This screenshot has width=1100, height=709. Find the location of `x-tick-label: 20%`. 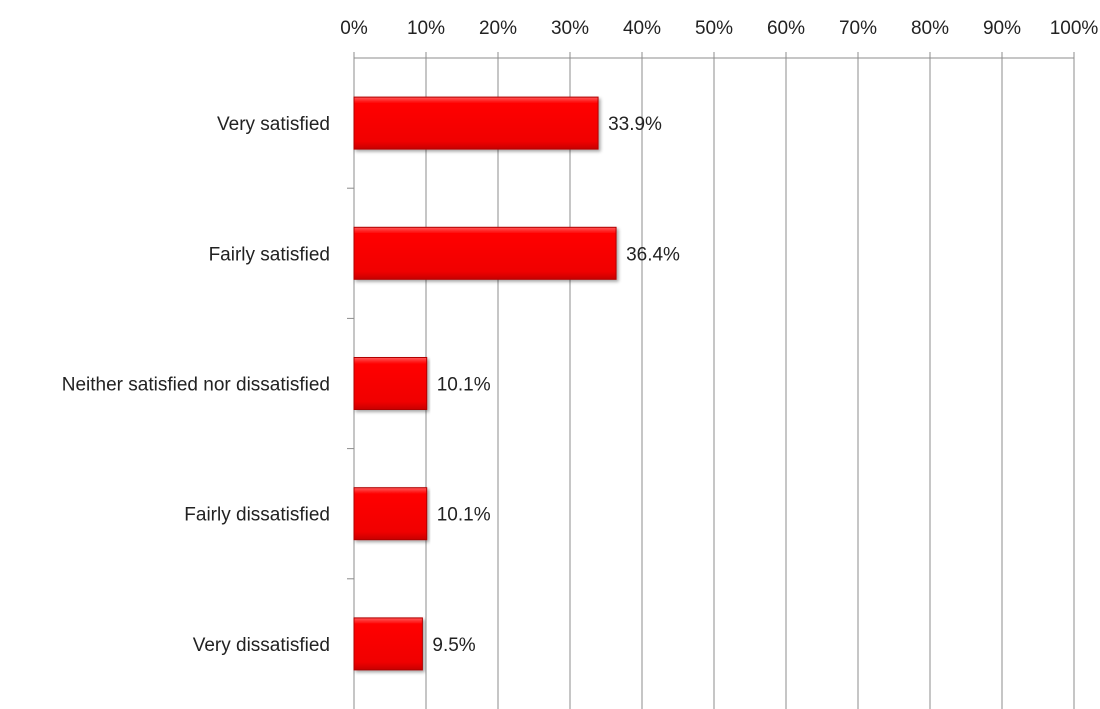

x-tick-label: 20% is located at coordinates (498, 28).